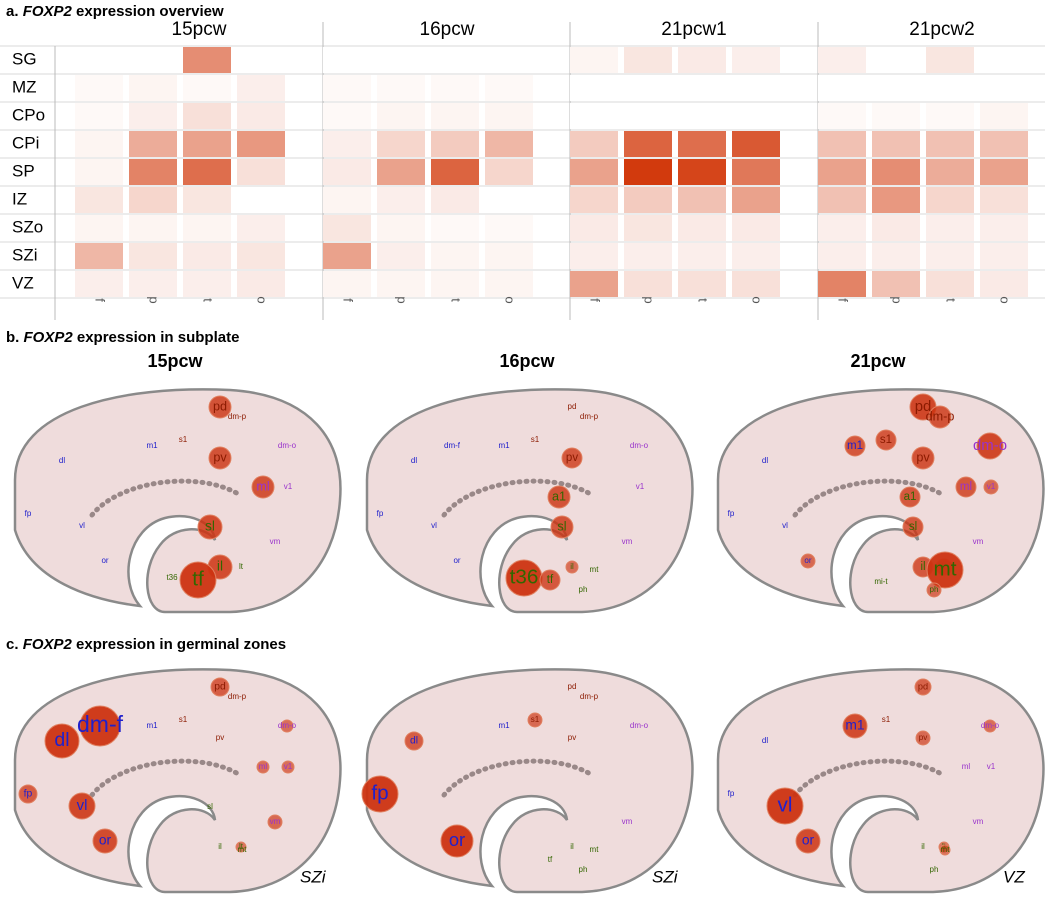 The width and height of the screenshot is (1050, 914). Describe the element at coordinates (198, 578) in the screenshot. I see `region-label: tf` at that location.